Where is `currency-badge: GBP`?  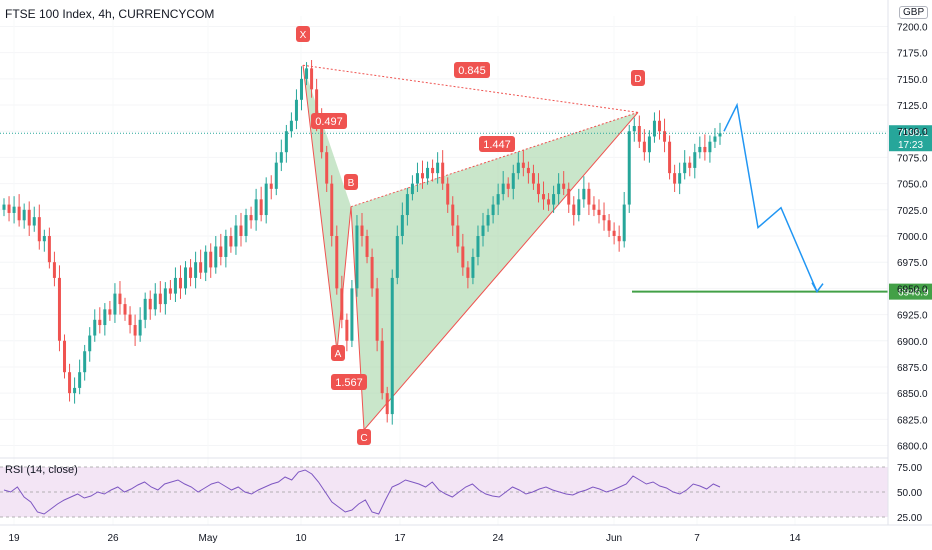
currency-badge: GBP is located at coordinates (914, 12).